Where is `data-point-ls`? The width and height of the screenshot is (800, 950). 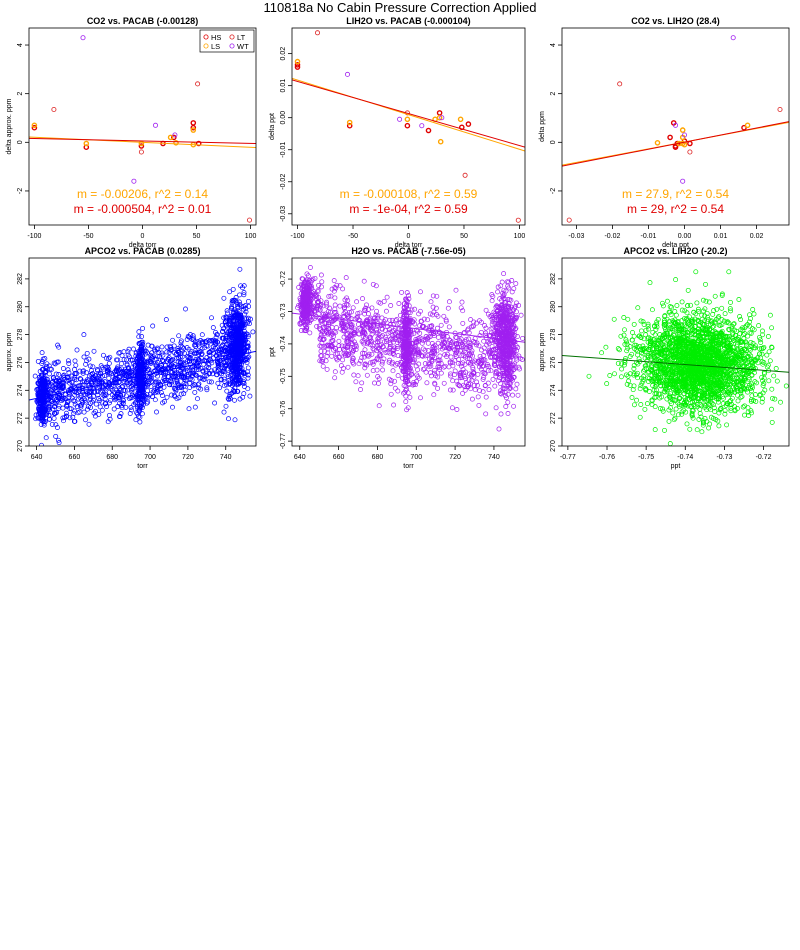 data-point-ls is located at coordinates (349, 122).